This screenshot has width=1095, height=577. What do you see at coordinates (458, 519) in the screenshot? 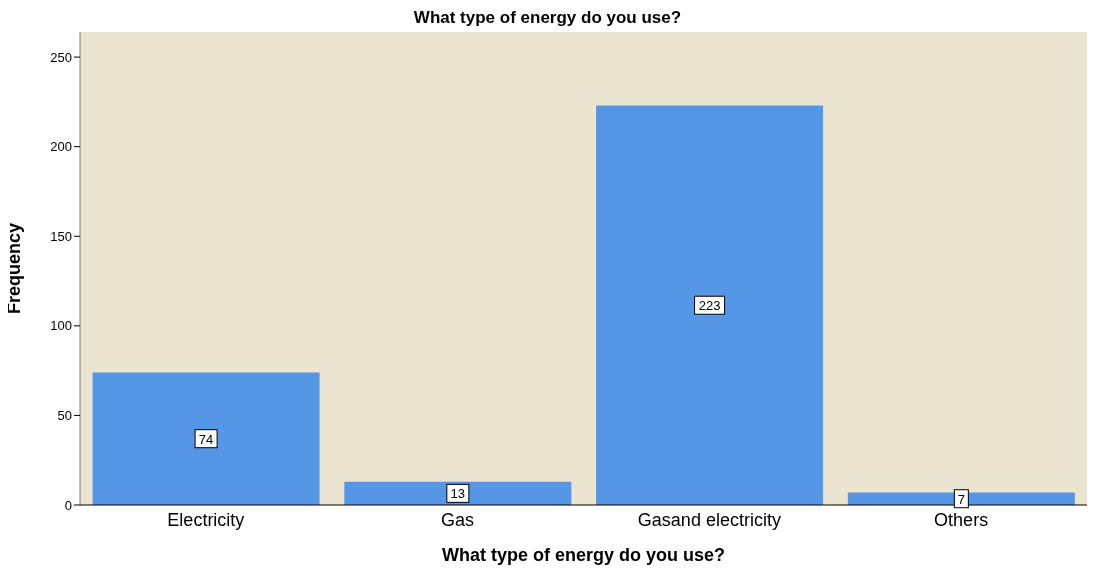
I see `x-tick-label: Gas` at bounding box center [458, 519].